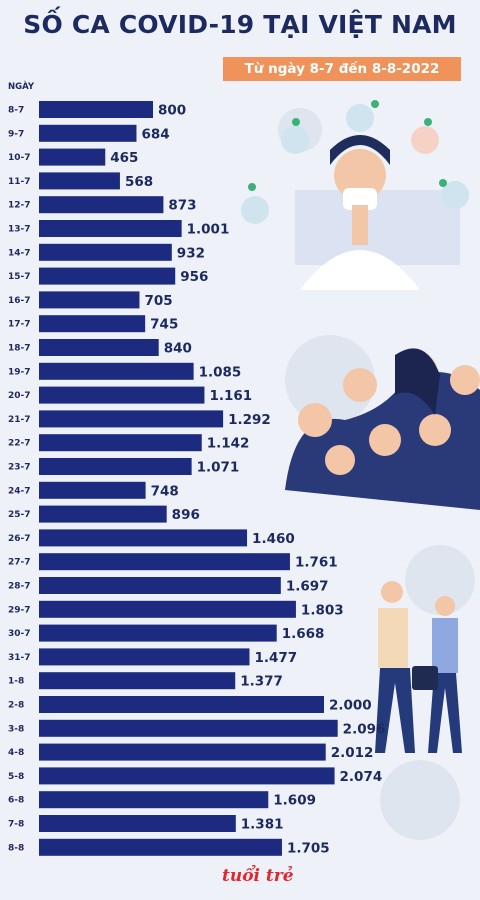 This screenshot has width=480, height=900. What do you see at coordinates (240, 24) in the screenshot?
I see `page-title: SỐ CA COVID-19 TẠI VIỆT NAM` at bounding box center [240, 24].